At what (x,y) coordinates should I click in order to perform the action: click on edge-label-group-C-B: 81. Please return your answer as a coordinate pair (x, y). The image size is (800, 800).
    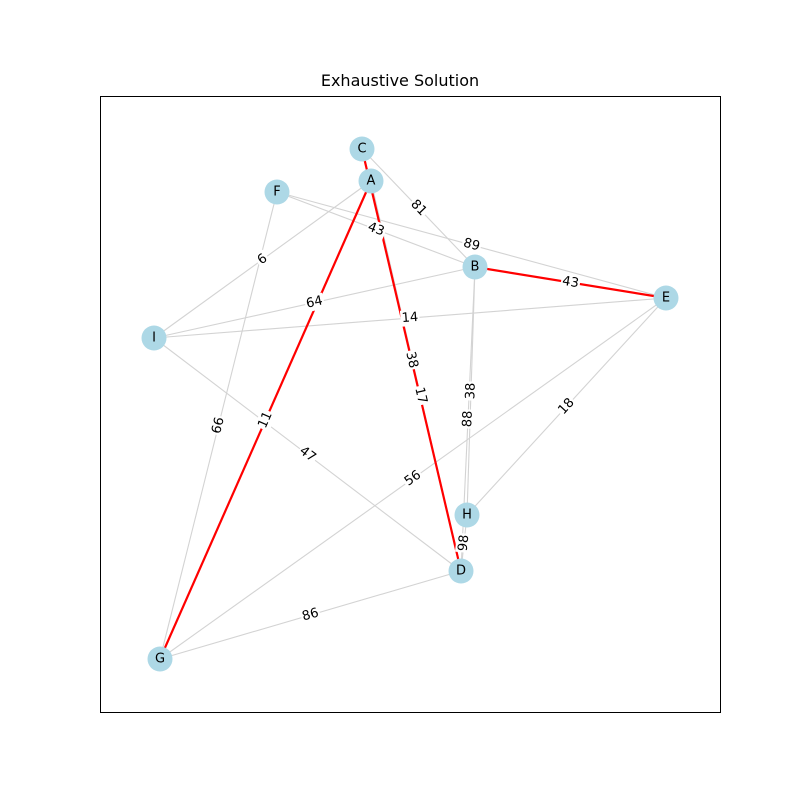
    Looking at the image, I should click on (418, 208).